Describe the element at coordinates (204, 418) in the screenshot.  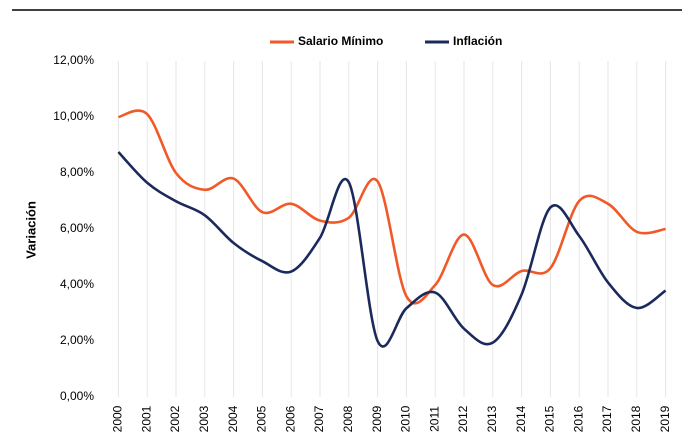
I see `x-tick-label: 2003` at that location.